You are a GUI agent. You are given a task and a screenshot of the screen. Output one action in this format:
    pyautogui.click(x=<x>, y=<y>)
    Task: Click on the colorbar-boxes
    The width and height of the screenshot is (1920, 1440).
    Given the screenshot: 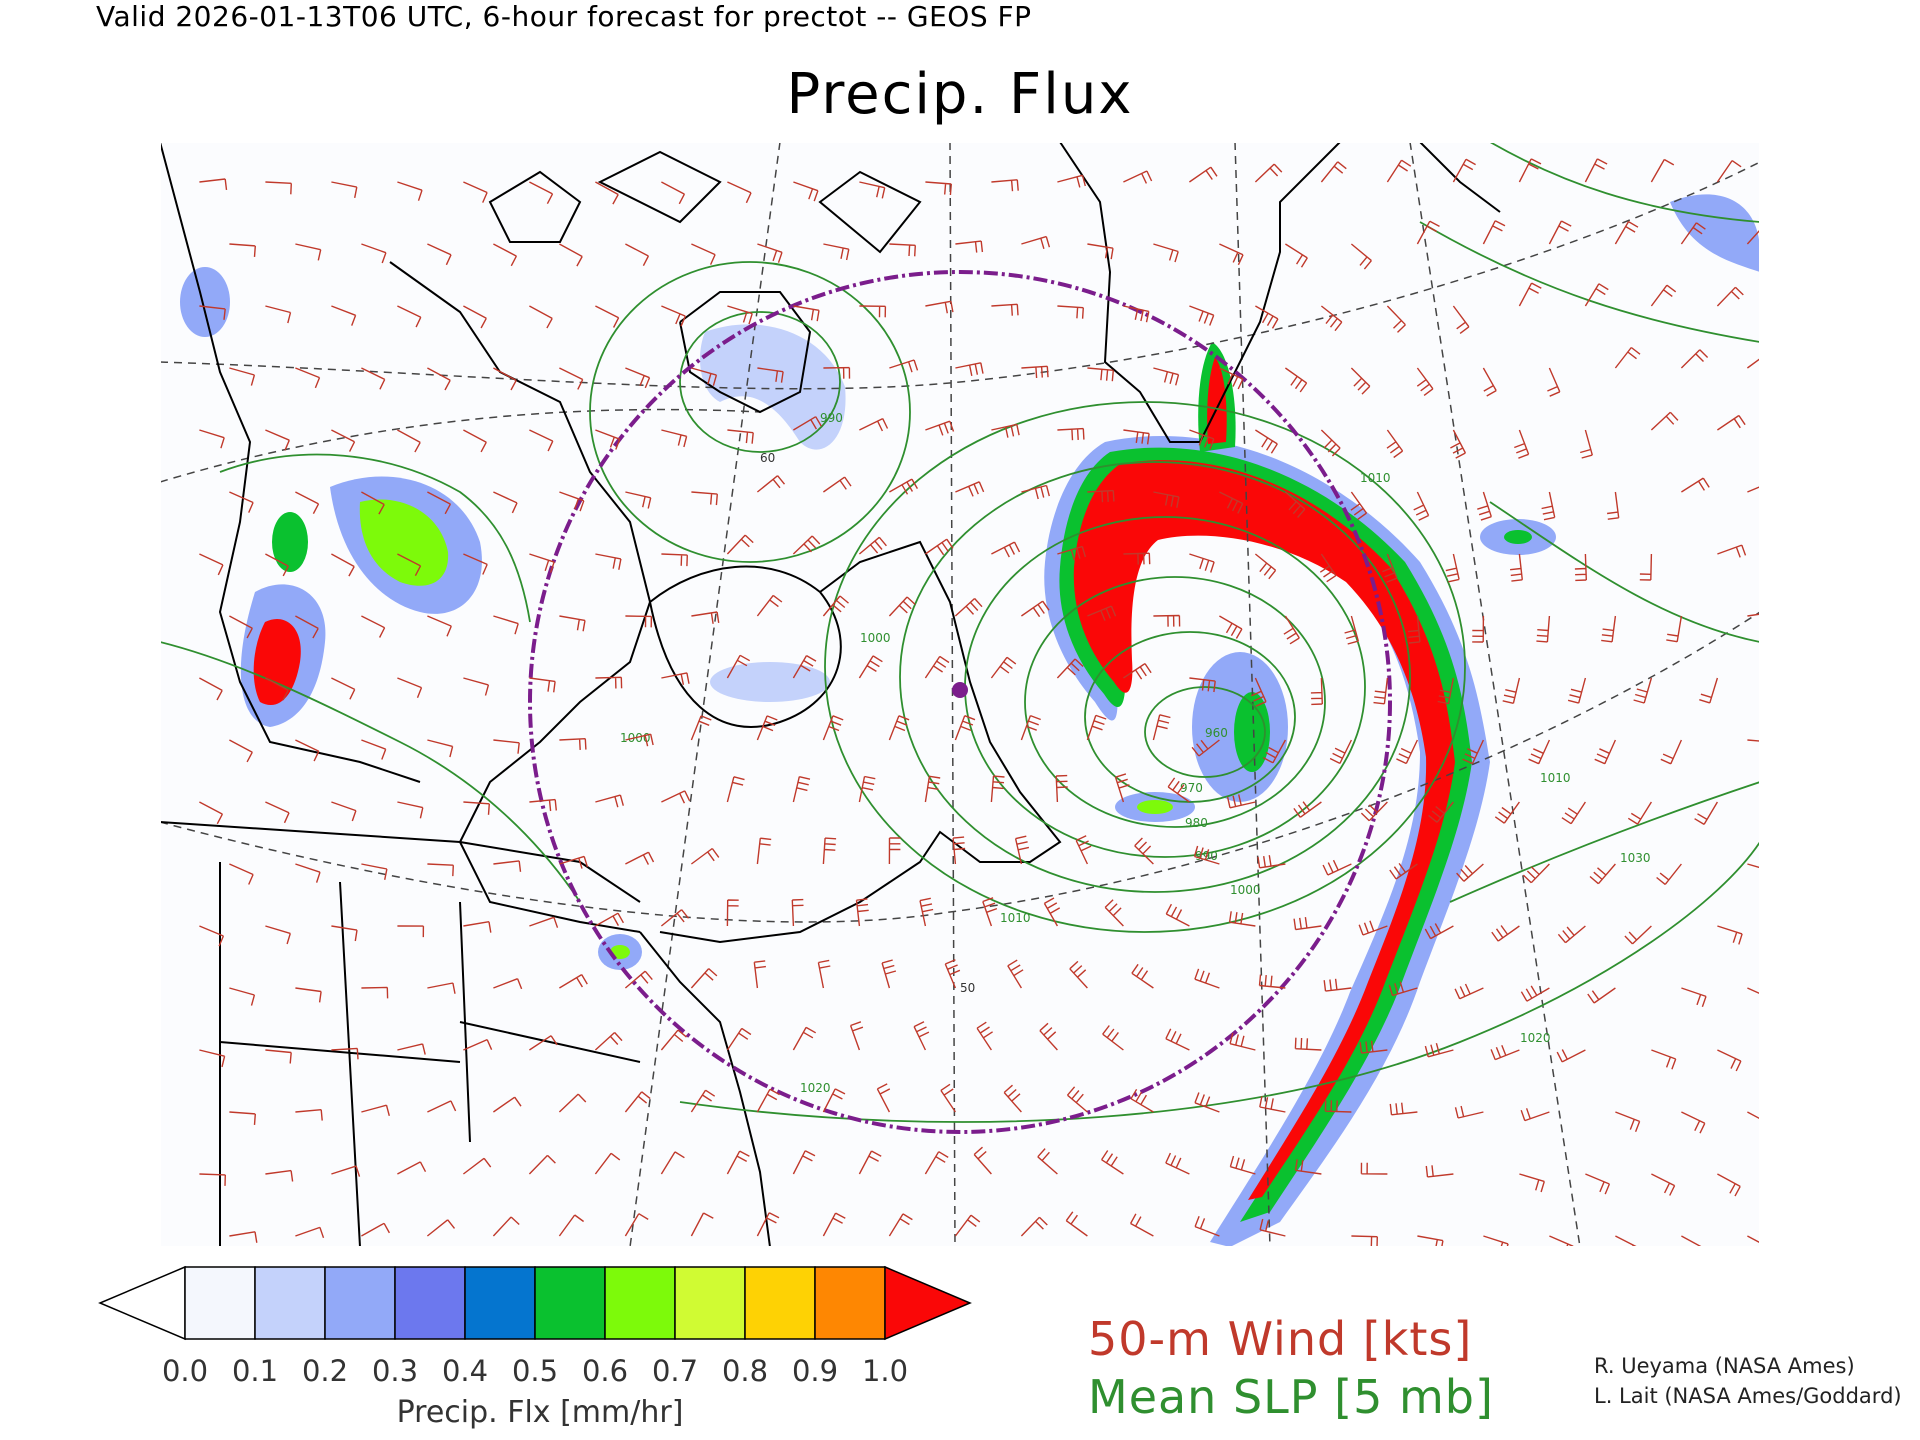 What is the action you would take?
    pyautogui.click(x=535, y=1303)
    